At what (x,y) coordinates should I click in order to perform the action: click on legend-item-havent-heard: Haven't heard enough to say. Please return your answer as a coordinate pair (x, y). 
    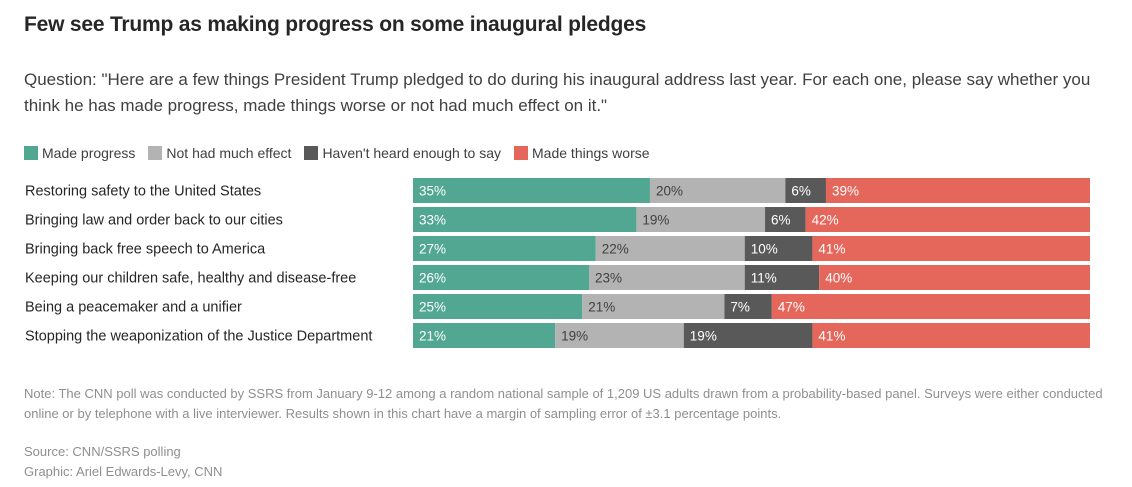
    Looking at the image, I should click on (402, 153).